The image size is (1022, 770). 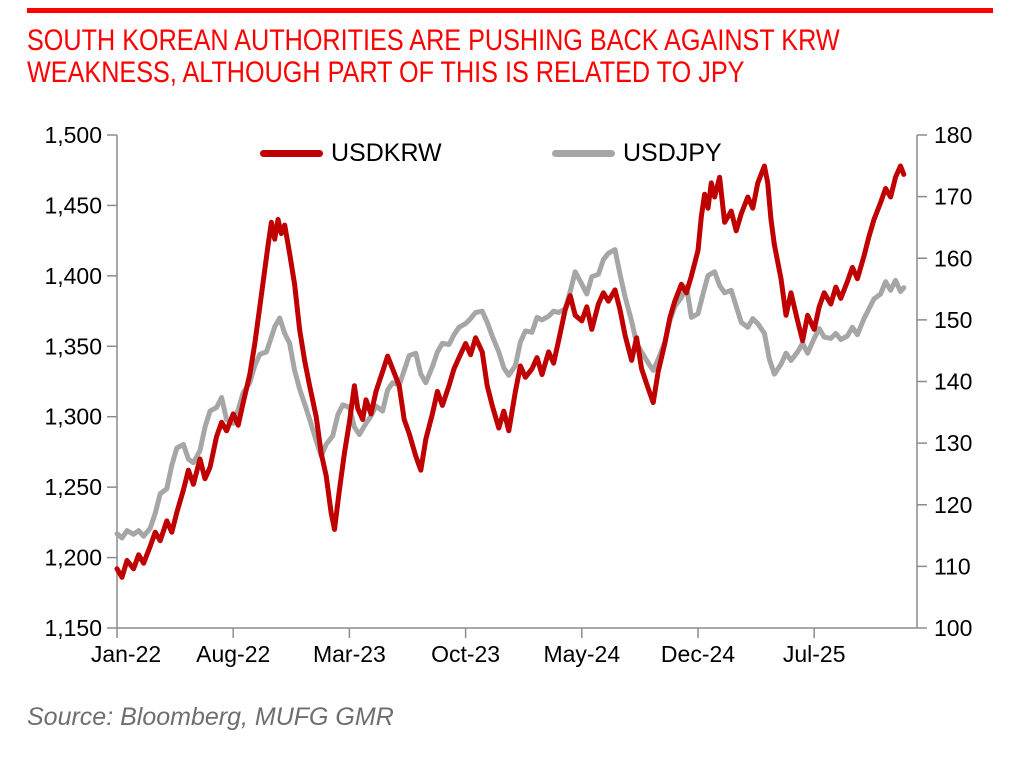 I want to click on left-axis-tick-label: 1,150, so click(x=73, y=628).